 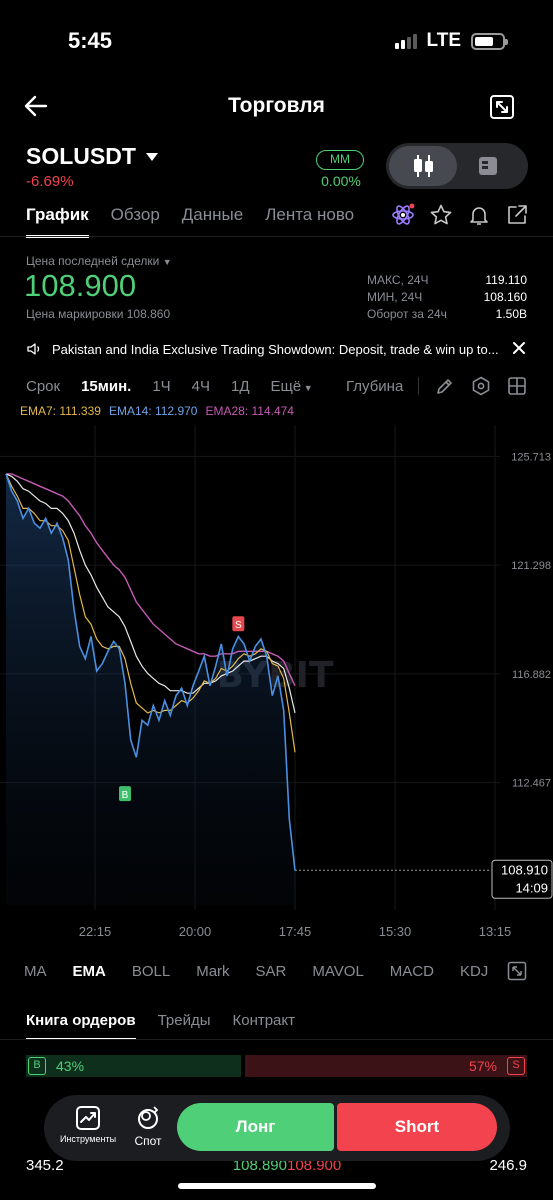 I want to click on ai-atom-icon, so click(x=403, y=215).